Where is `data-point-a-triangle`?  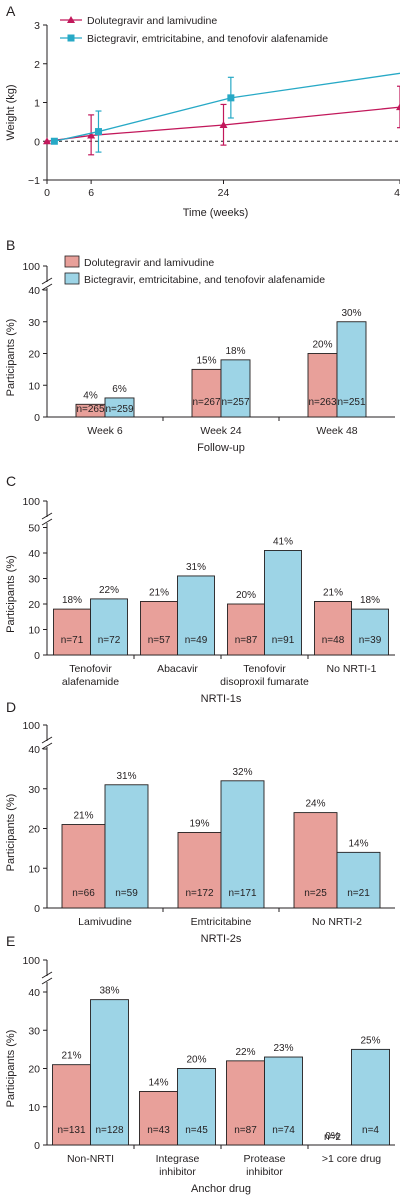
data-point-a-triangle is located at coordinates (223, 124).